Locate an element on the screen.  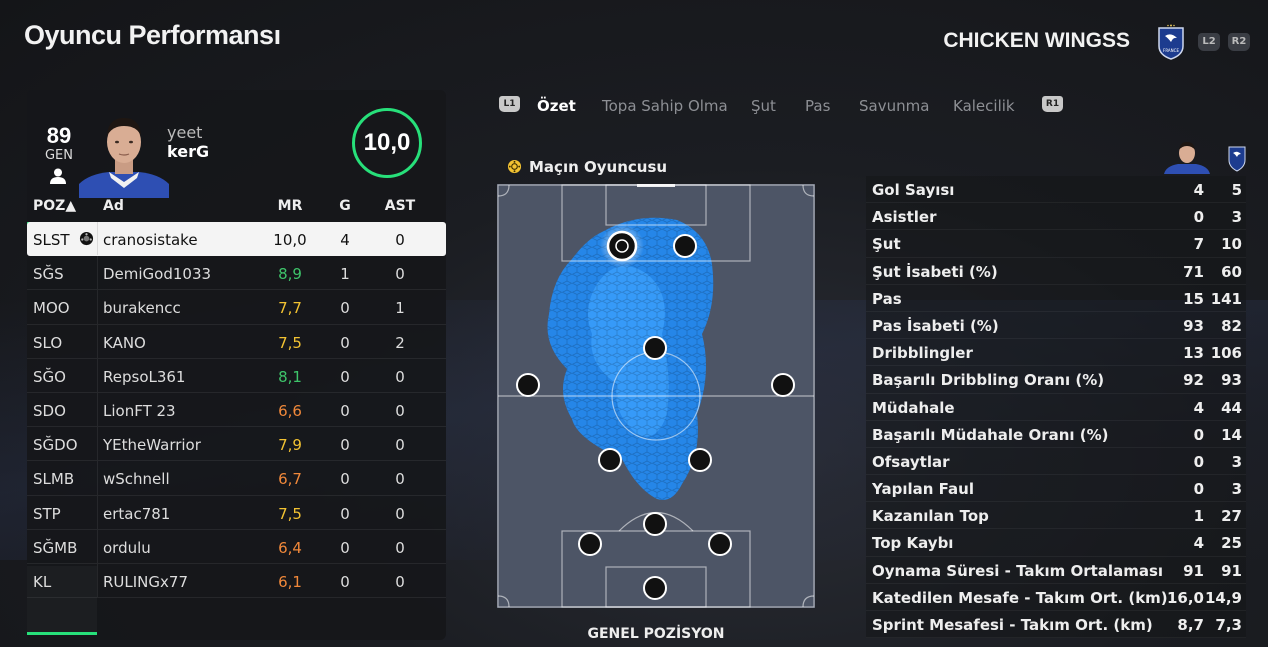
stat-player-value: 13 is located at coordinates (1193, 353).